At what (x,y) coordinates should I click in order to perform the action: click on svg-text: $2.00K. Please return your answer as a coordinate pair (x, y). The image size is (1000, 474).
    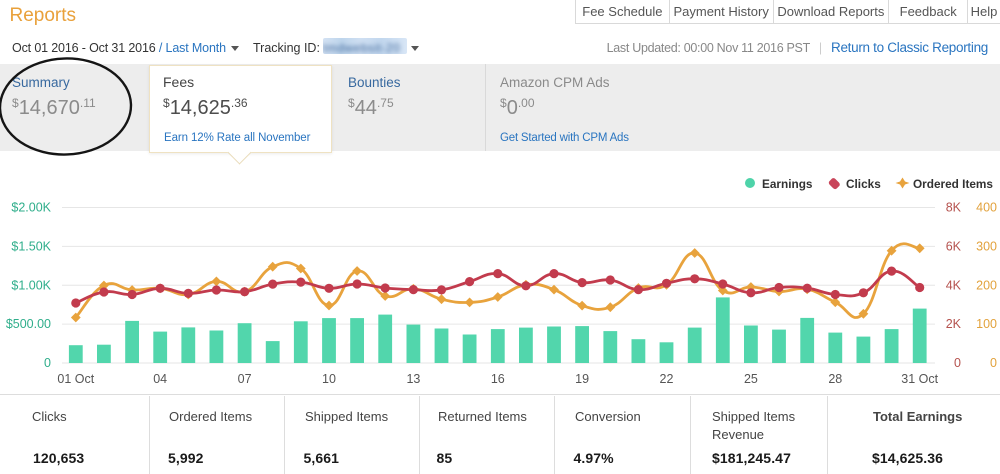
    Looking at the image, I should click on (31, 208).